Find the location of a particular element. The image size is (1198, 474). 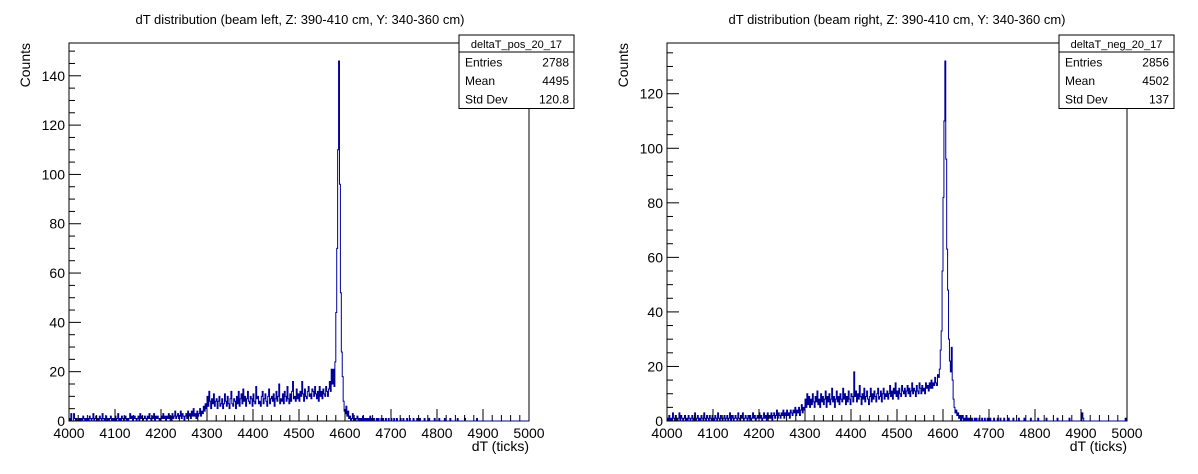

stats-hist-name: deltaT_pos_20_17 is located at coordinates (516, 45).